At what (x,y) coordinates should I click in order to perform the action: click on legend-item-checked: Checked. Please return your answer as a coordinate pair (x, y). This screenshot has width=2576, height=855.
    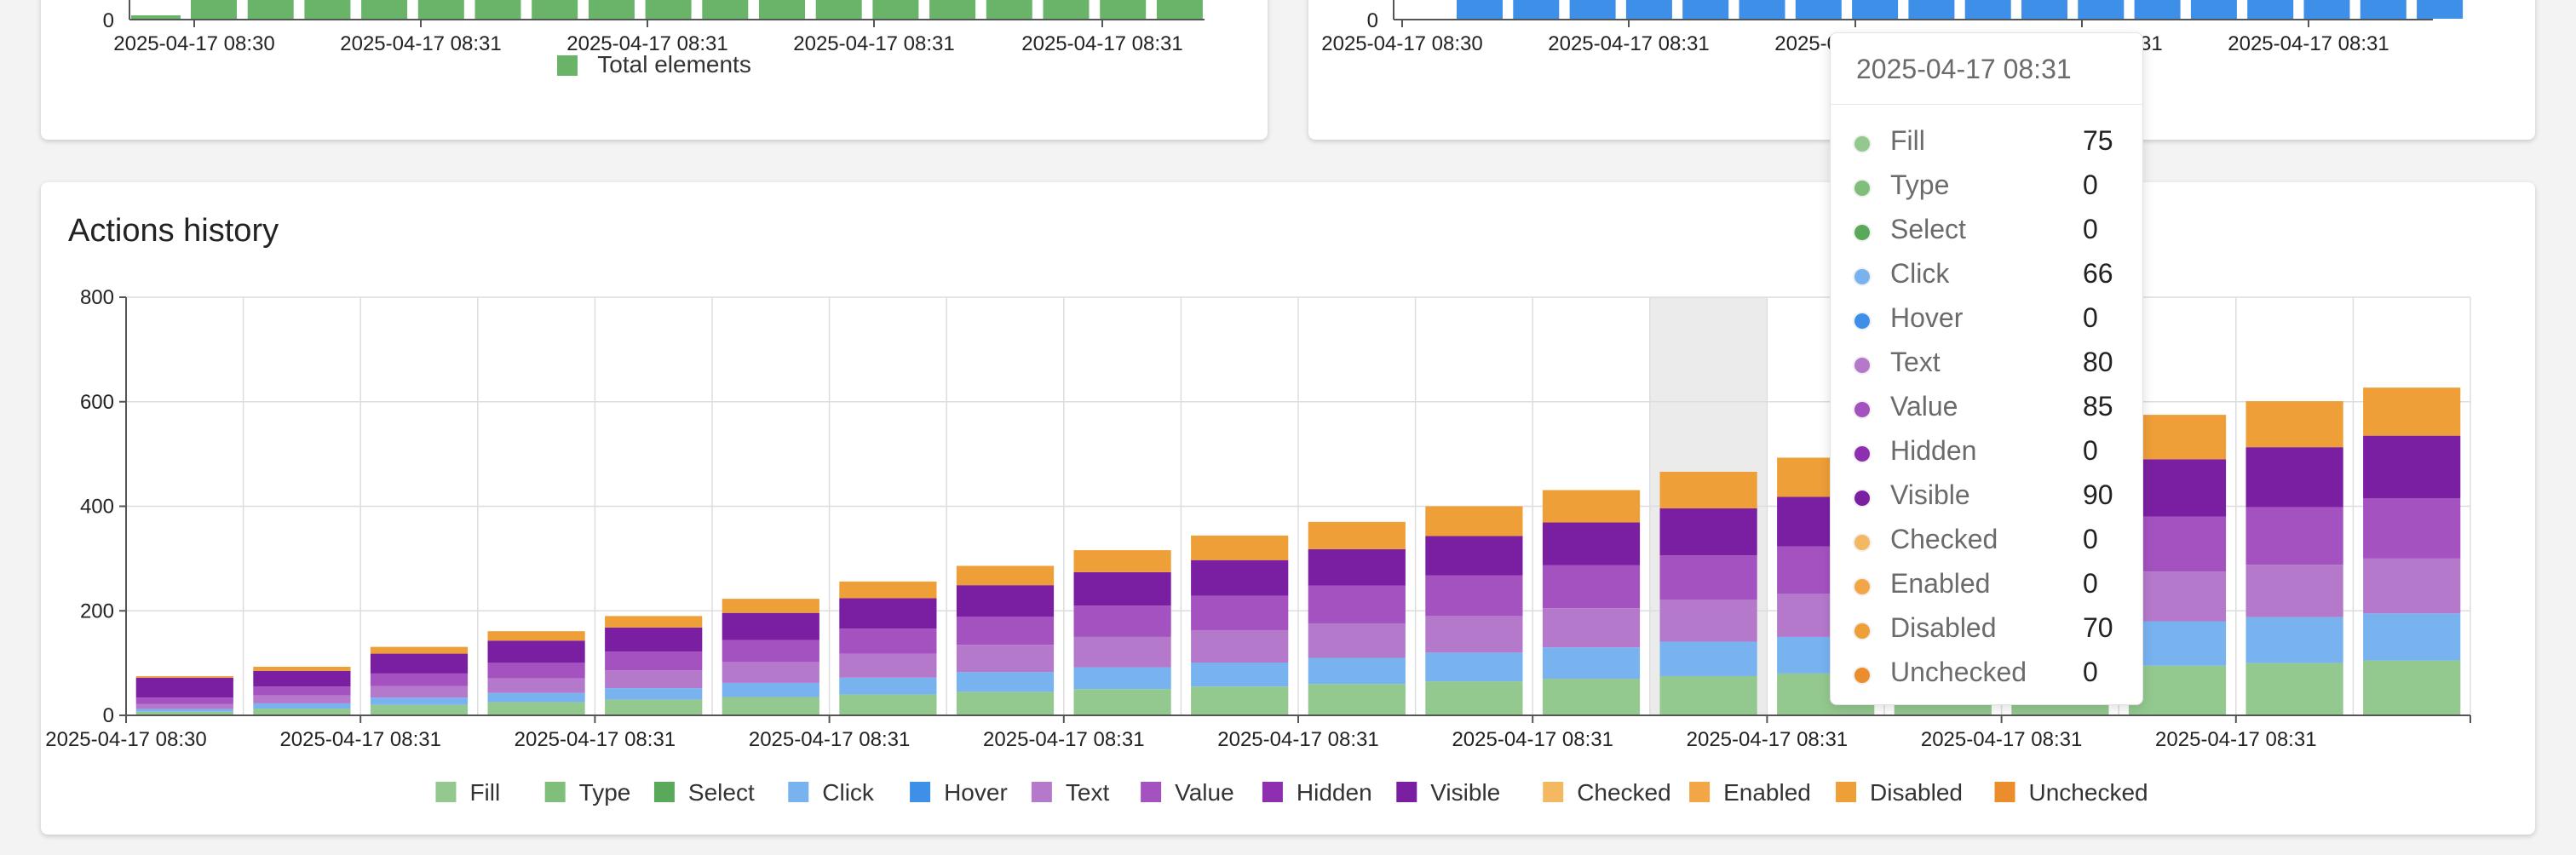
    Looking at the image, I should click on (1607, 792).